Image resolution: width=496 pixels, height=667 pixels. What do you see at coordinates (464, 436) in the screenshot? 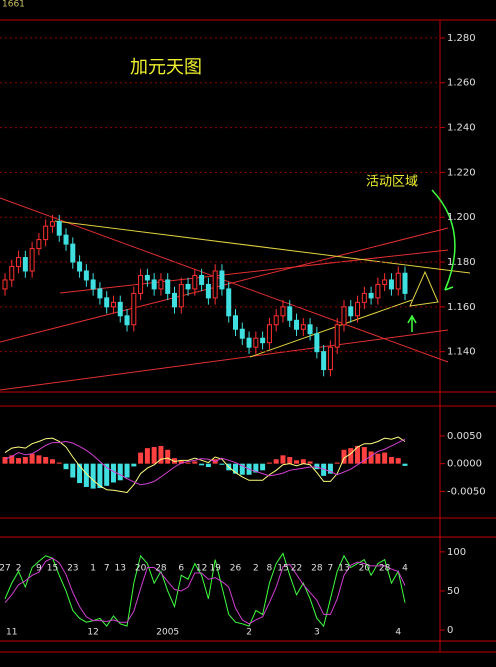
I see `y-tick-label: 0.0050` at bounding box center [464, 436].